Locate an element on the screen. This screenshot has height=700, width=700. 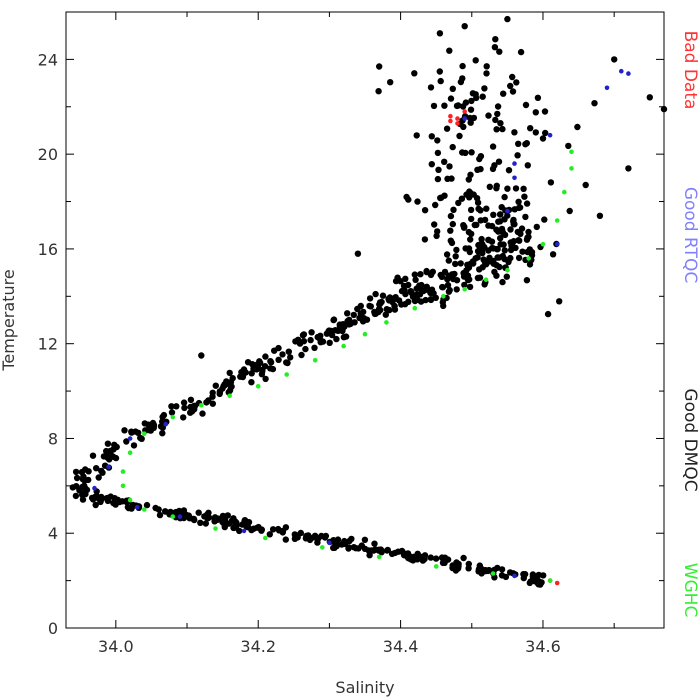
y-tick-label: 8 is located at coordinates (53, 438).